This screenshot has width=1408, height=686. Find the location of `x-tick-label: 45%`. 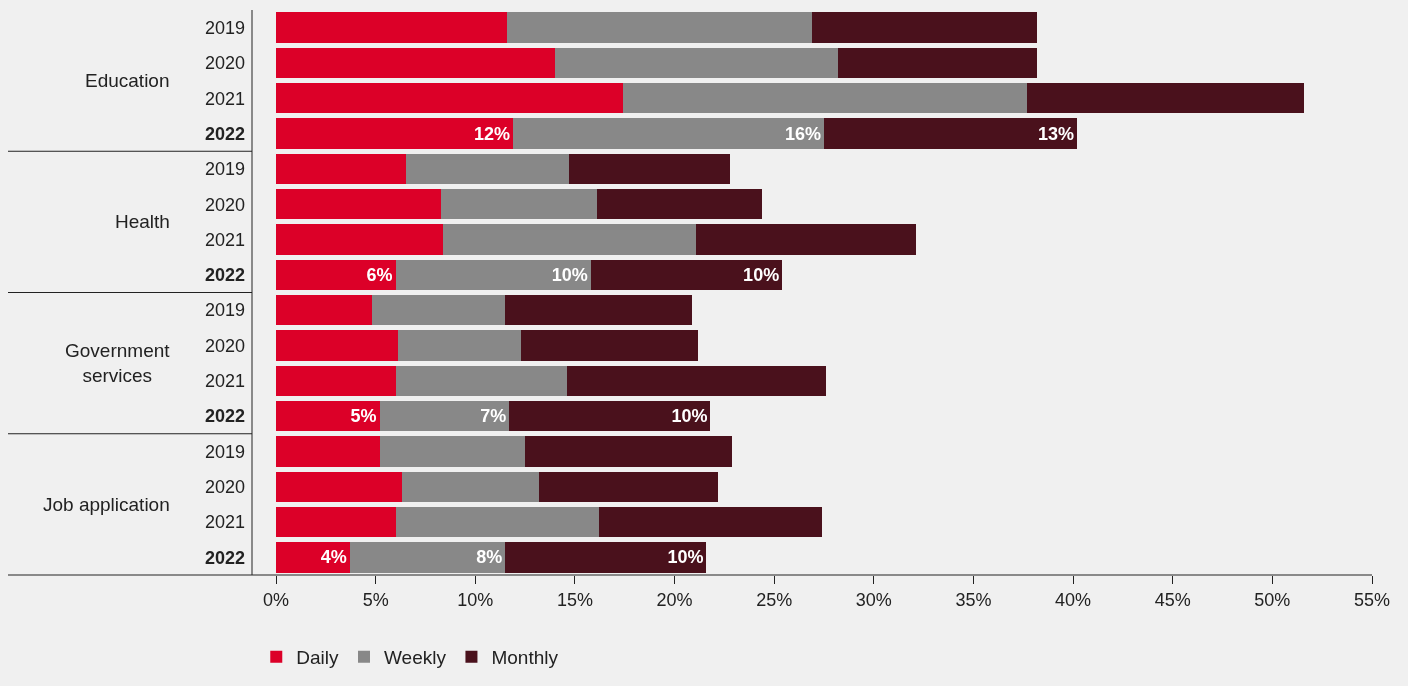

x-tick-label: 45% is located at coordinates (1172, 599).